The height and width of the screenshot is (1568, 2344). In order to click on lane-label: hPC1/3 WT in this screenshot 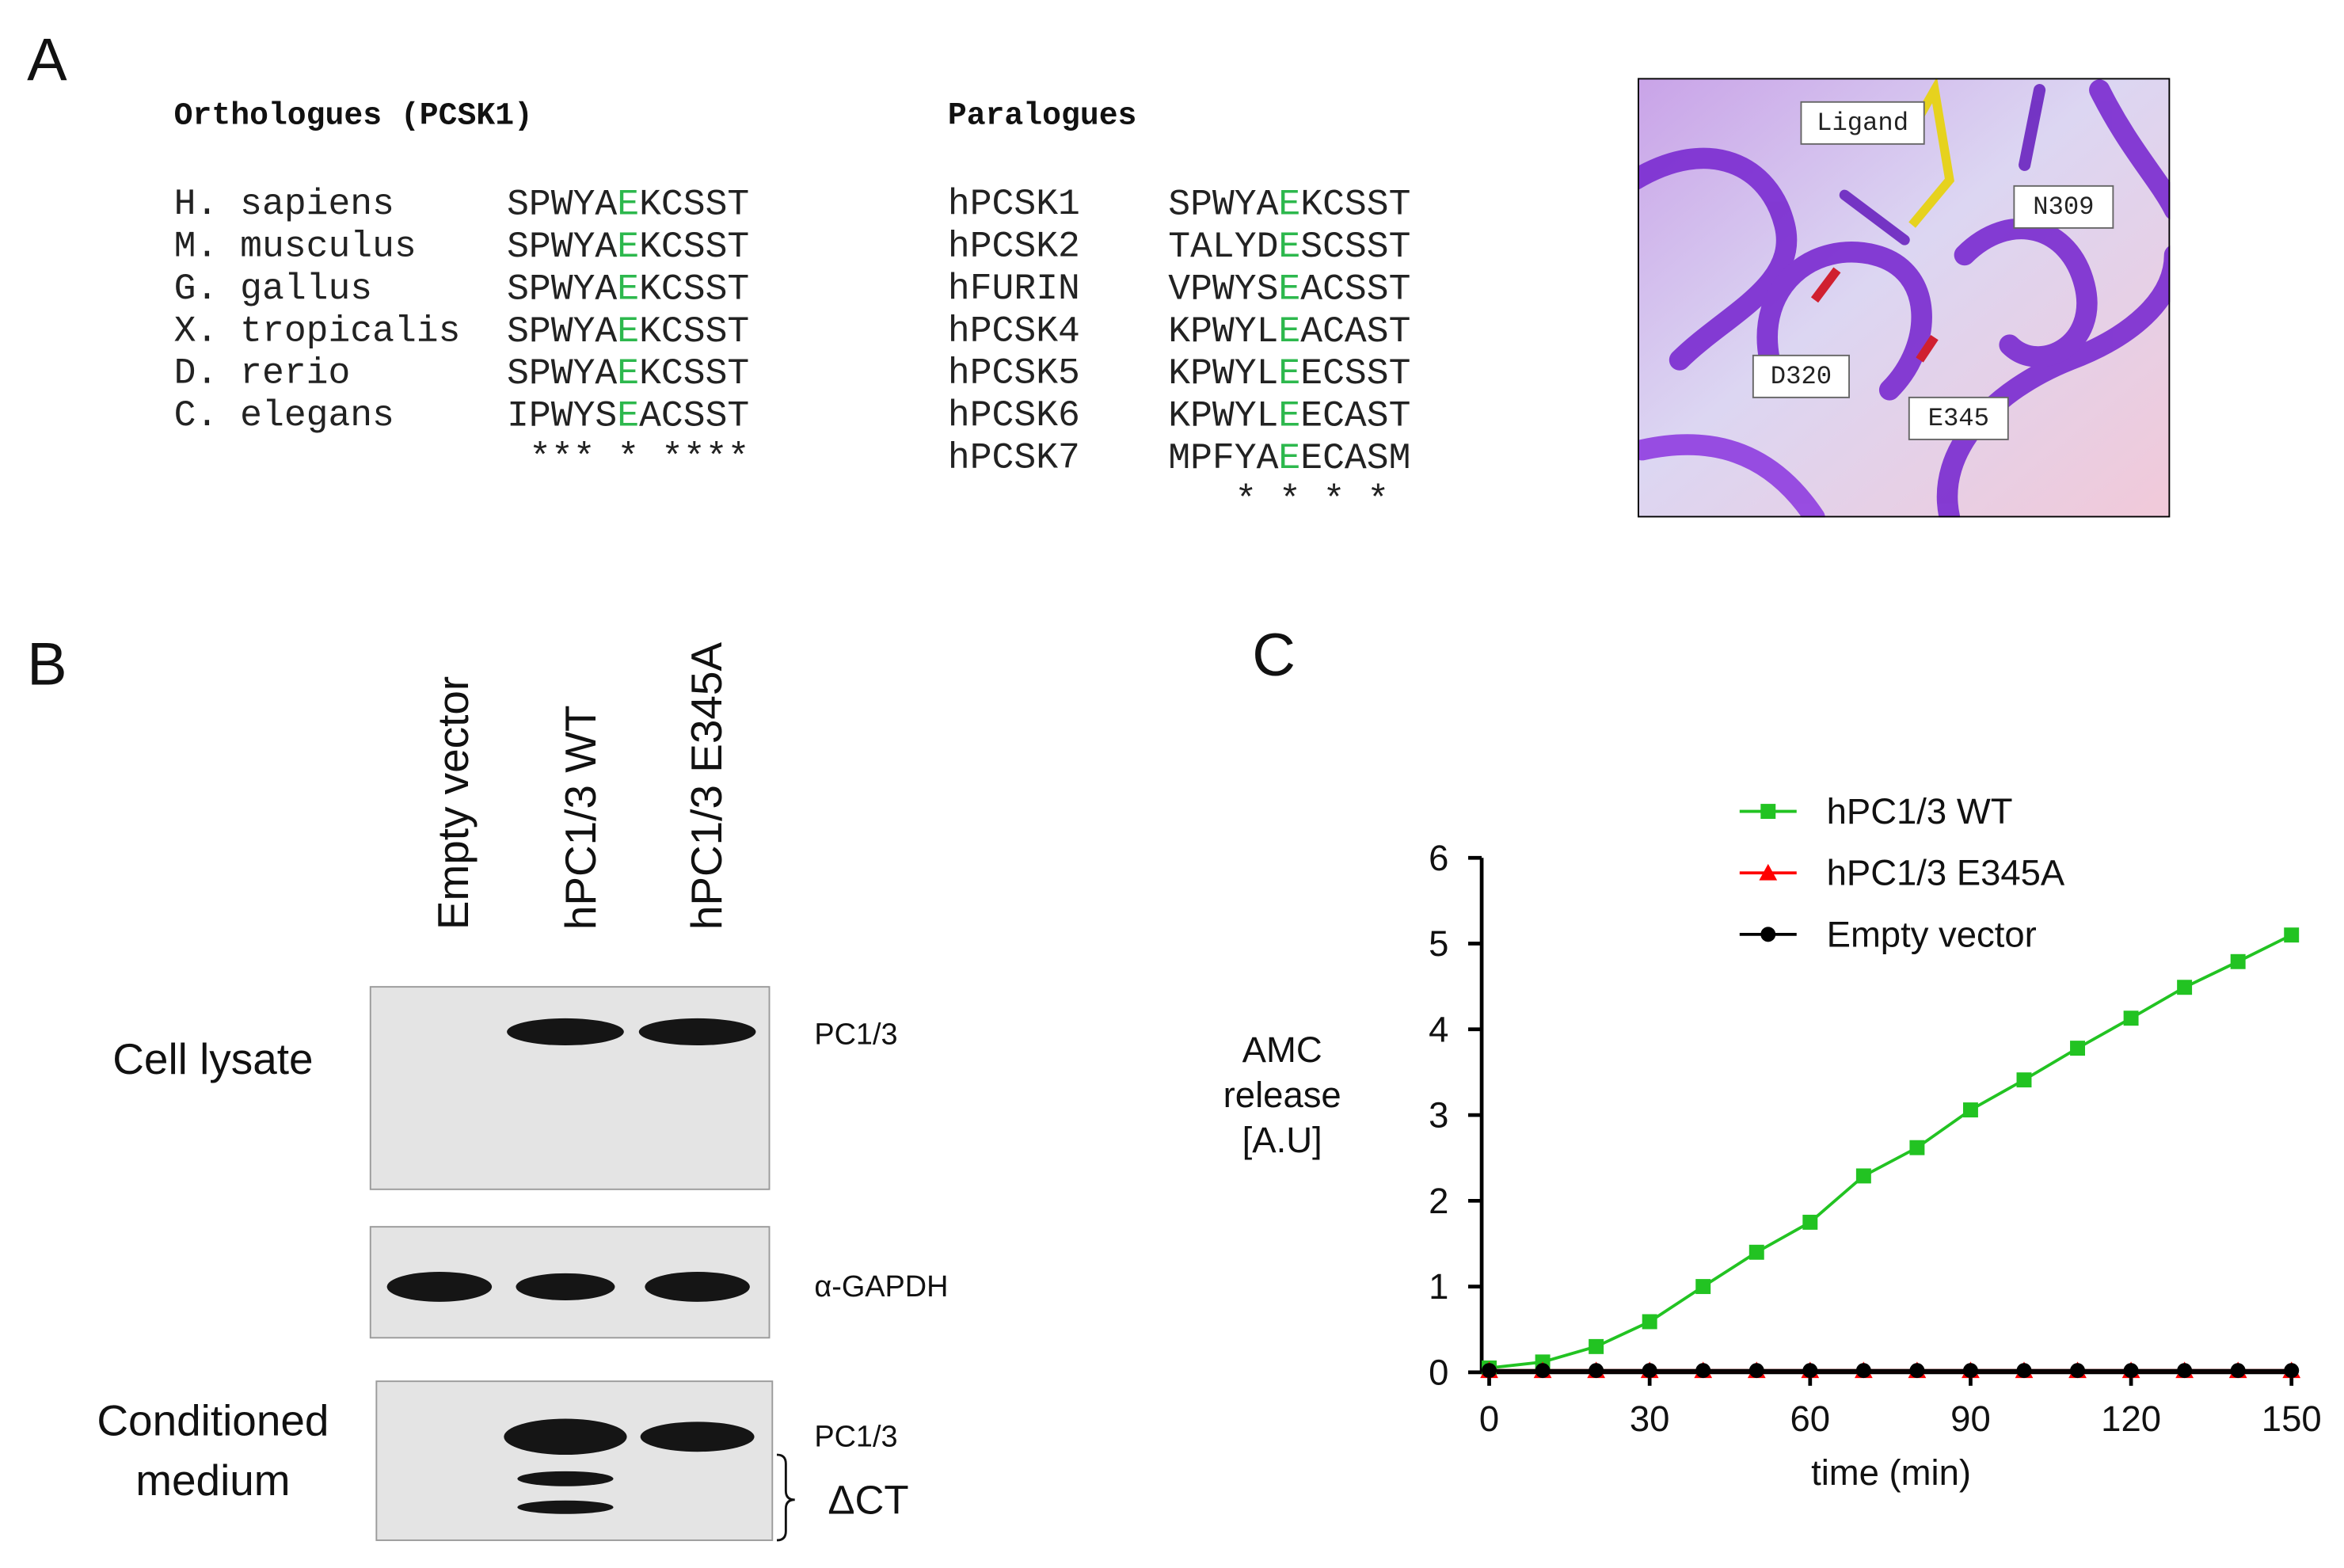, I will do `click(580, 817)`.